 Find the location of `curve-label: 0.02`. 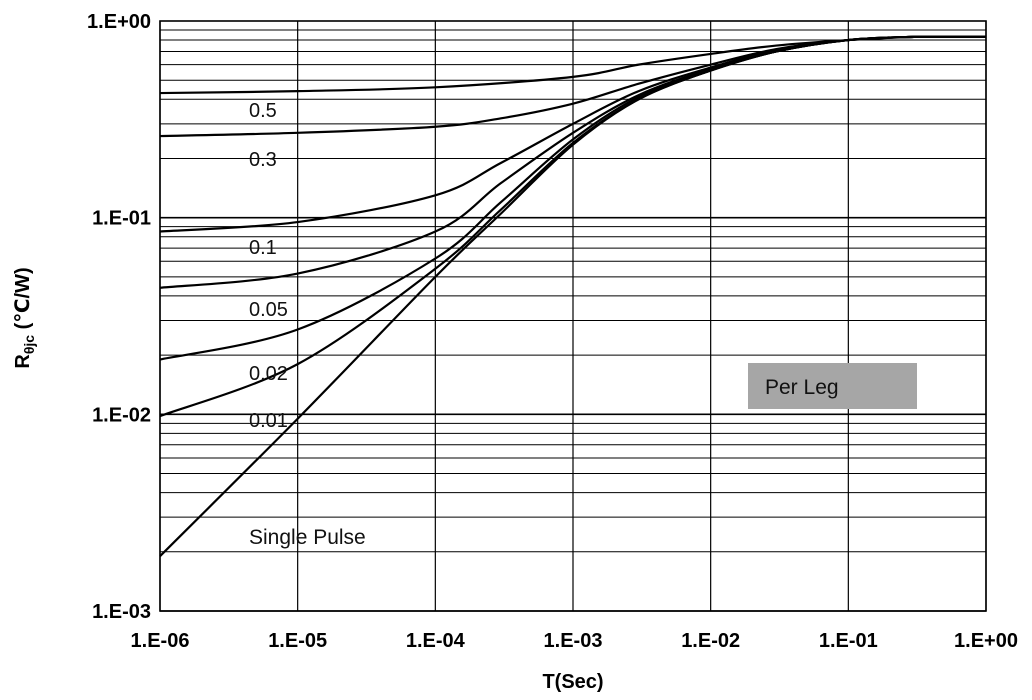

curve-label: 0.02 is located at coordinates (268, 374).